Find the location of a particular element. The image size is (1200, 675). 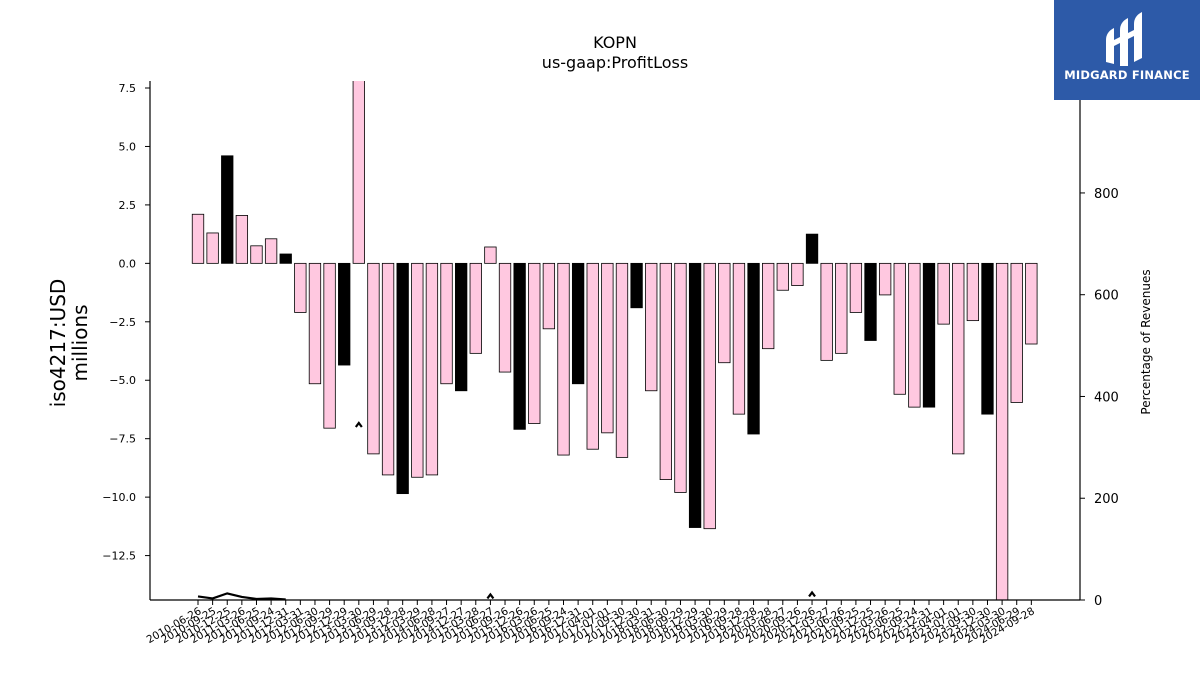

y-axis-label-line: millions is located at coordinates (80, 342).